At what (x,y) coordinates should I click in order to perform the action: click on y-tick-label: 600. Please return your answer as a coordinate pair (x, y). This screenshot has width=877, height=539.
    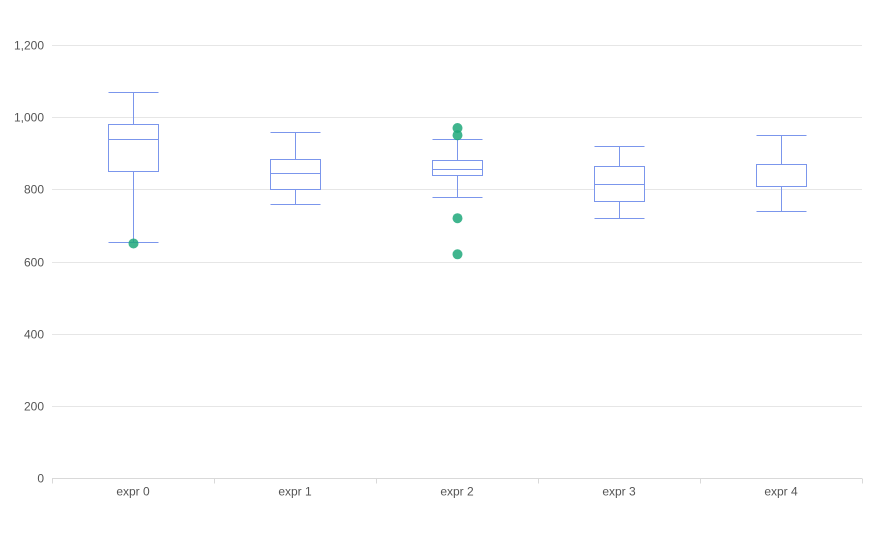
    Looking at the image, I should click on (34, 263).